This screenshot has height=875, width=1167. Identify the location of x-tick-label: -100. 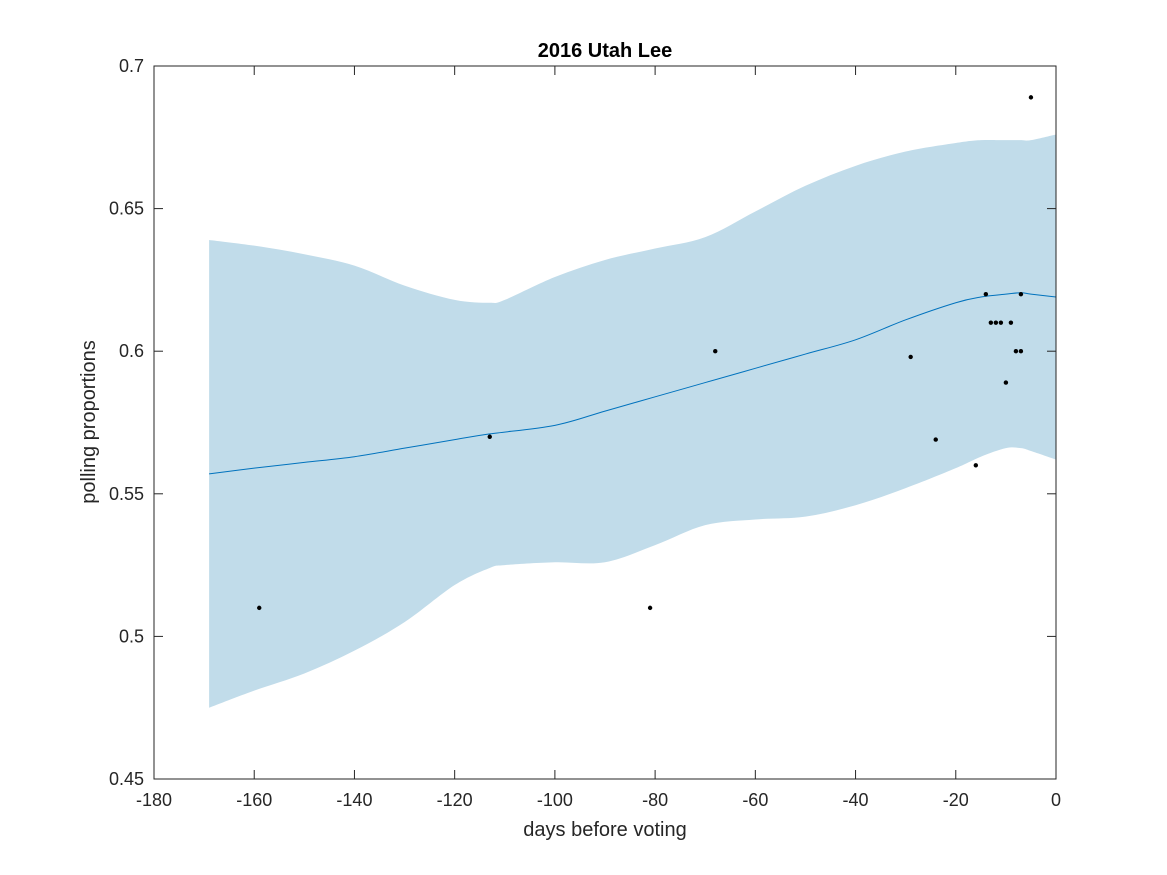
(555, 800).